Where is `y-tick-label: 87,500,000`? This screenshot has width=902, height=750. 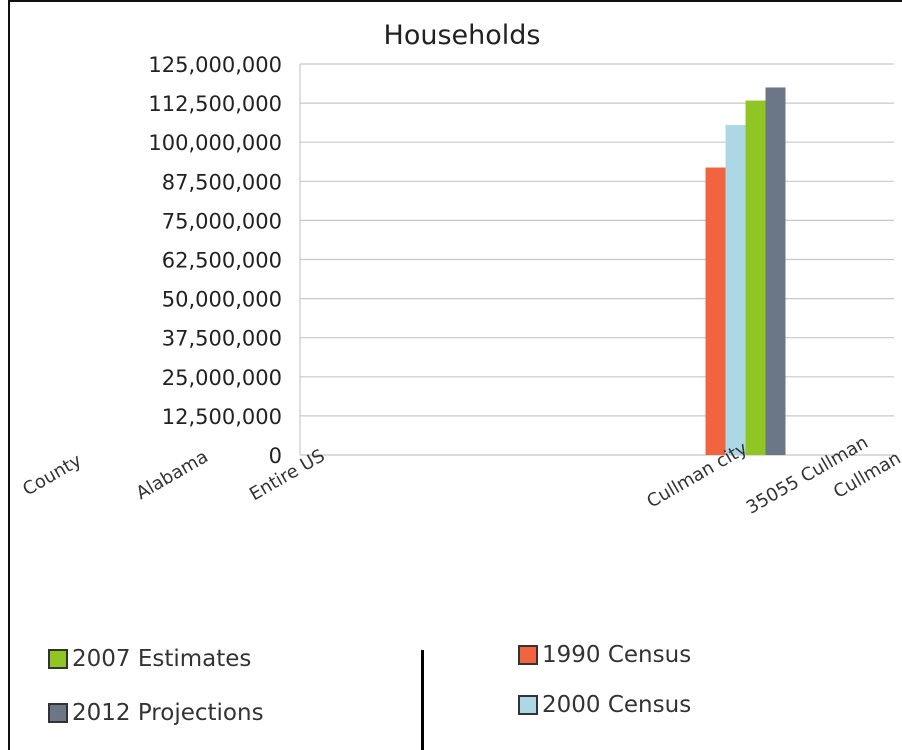 y-tick-label: 87,500,000 is located at coordinates (222, 182).